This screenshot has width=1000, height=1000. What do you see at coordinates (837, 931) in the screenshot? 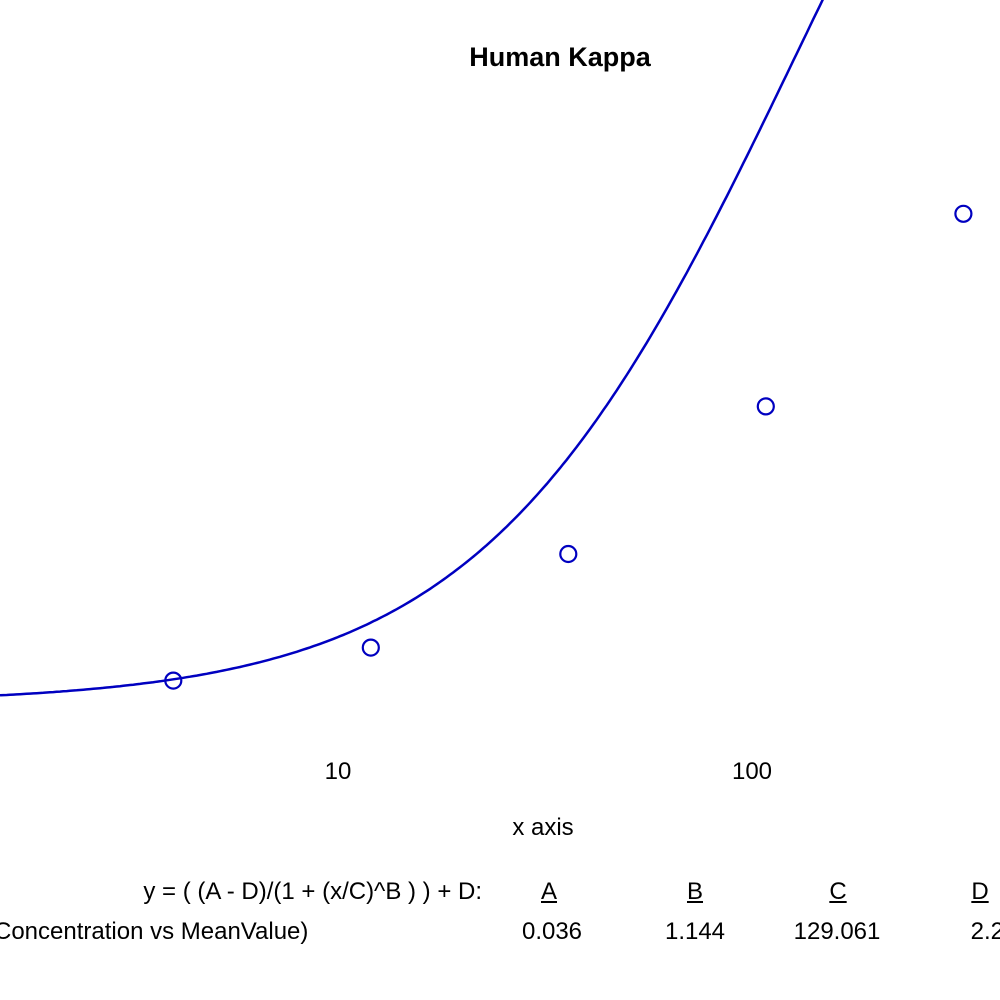
I see `param-c-value: 129.061` at bounding box center [837, 931].